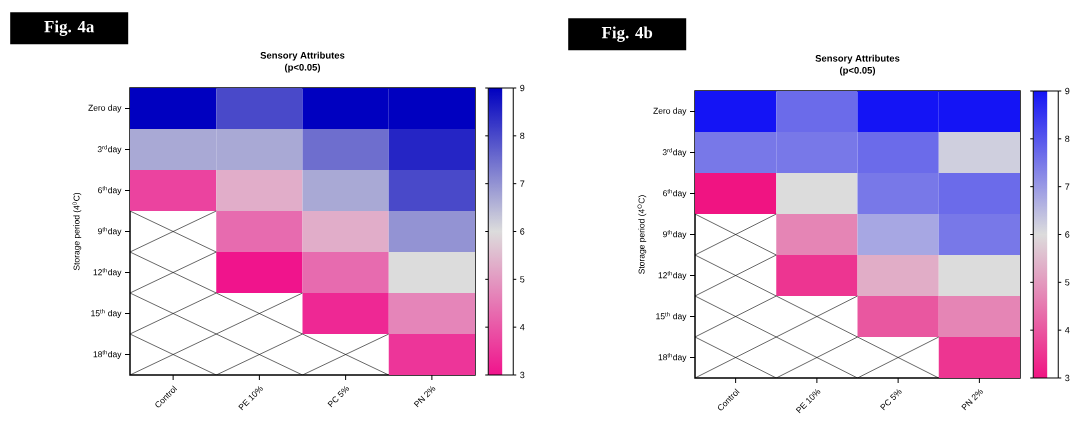  I want to click on y-axis-title: Storage period (4$^{0}$C), so click(77, 231).